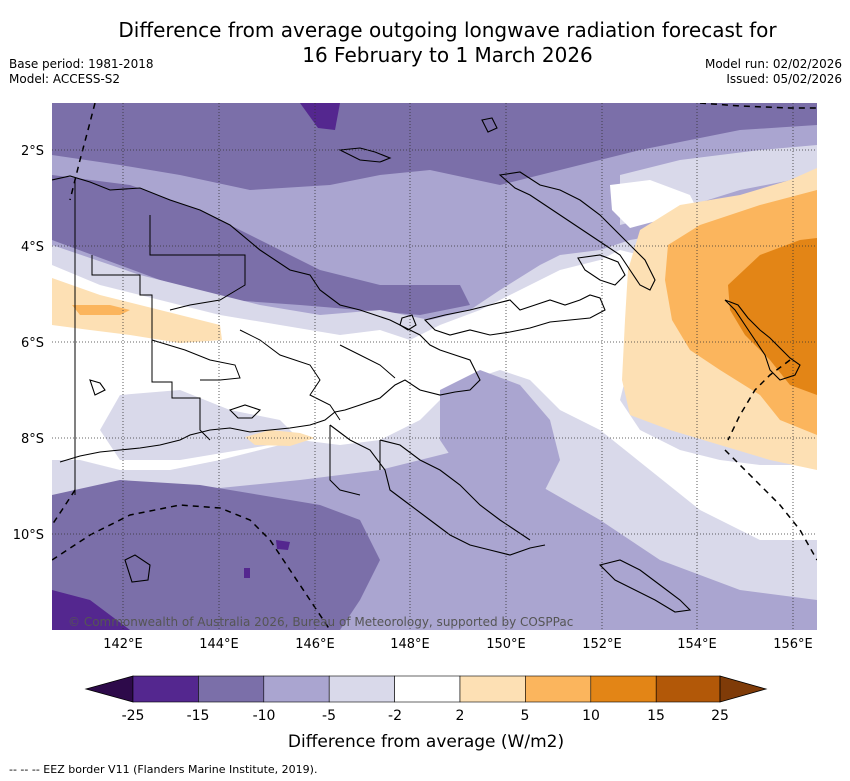 This screenshot has width=850, height=781. I want to click on anomaly-mainland-band, so click(261, 245).